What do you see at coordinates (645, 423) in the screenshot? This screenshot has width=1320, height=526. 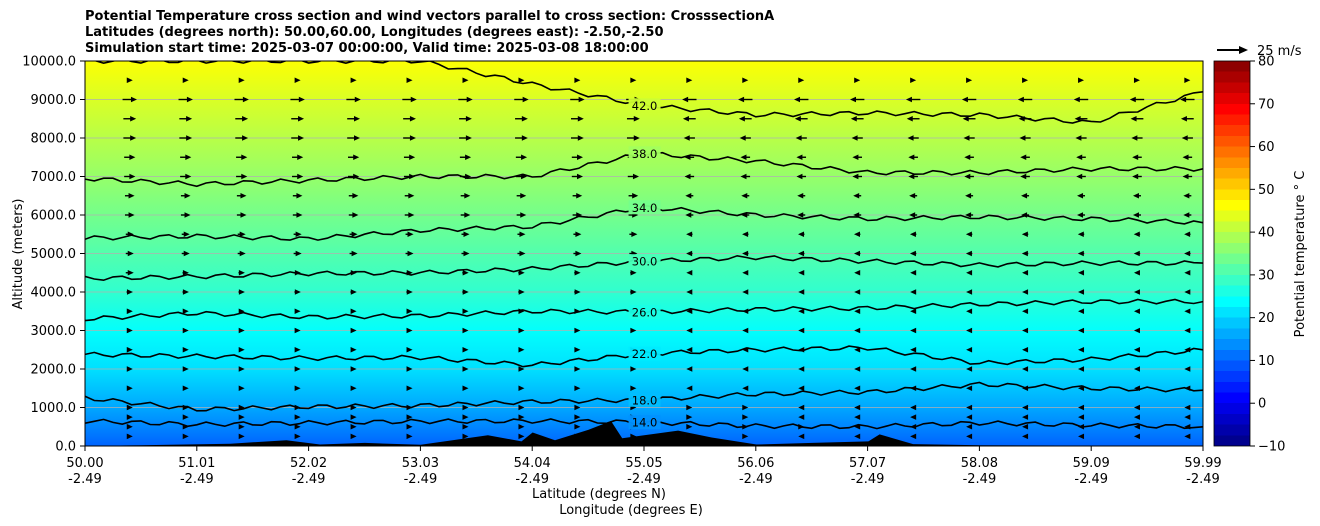 I see `contour-label: 14.0` at bounding box center [645, 423].